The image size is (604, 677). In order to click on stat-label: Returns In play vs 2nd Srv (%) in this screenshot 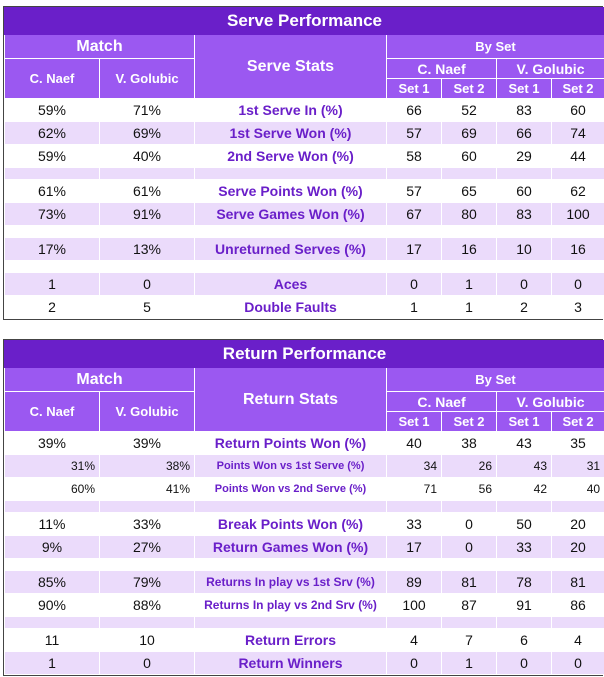, I will do `click(290, 605)`.